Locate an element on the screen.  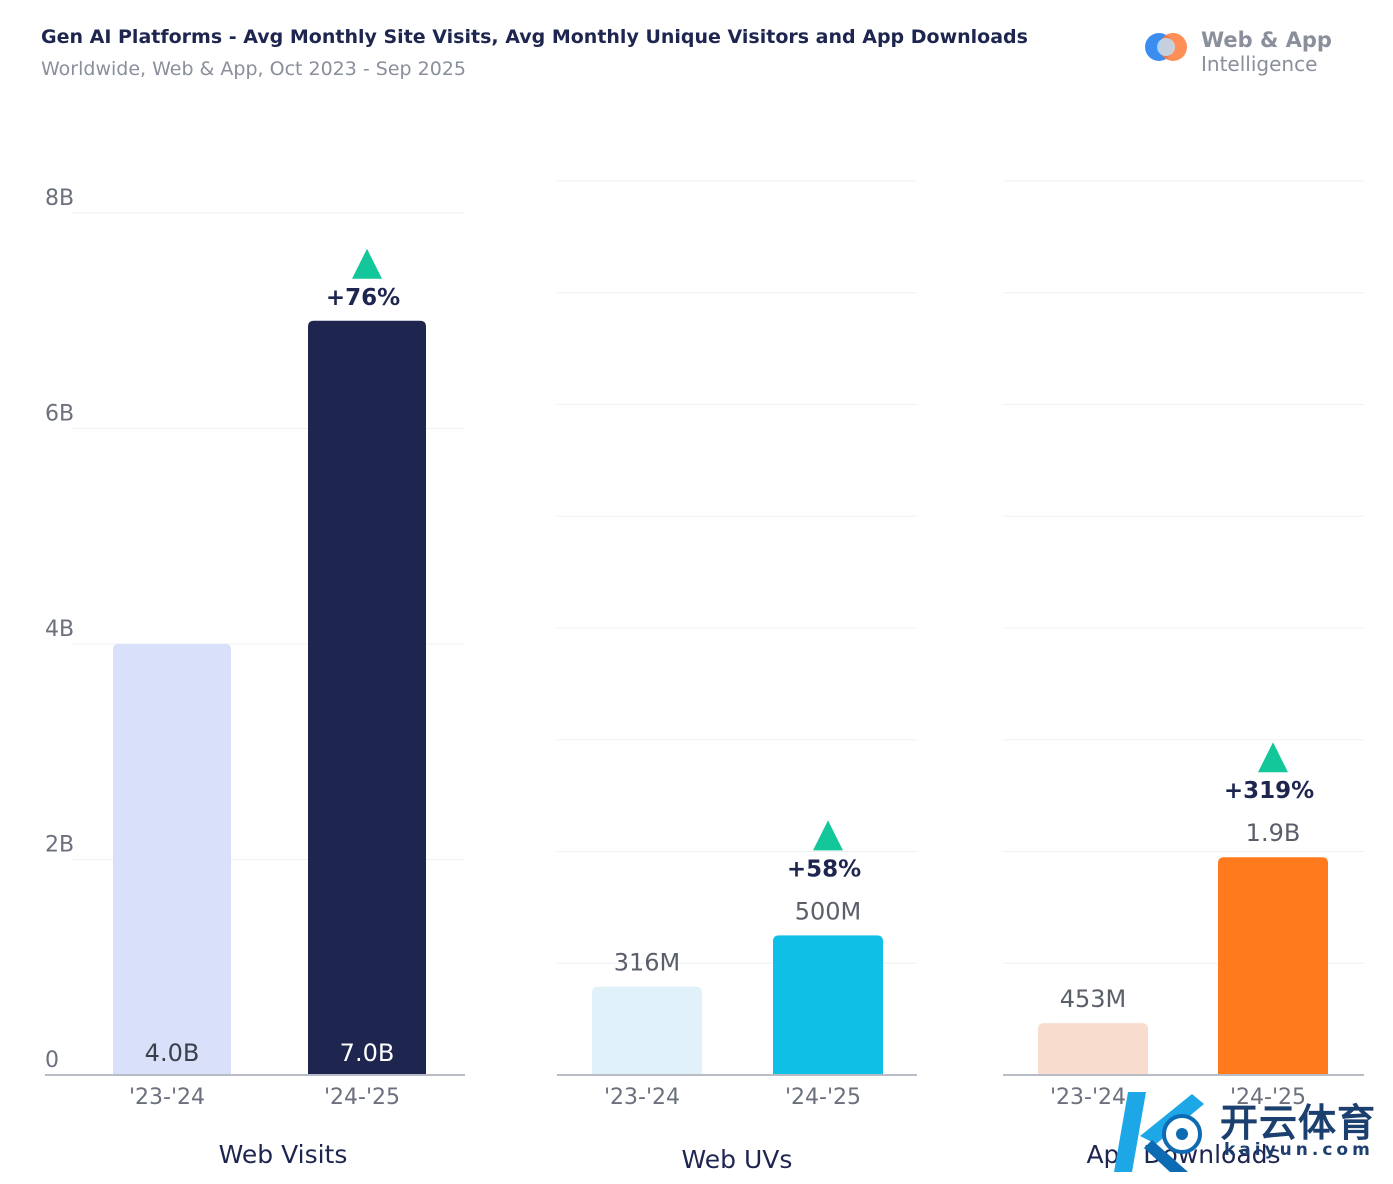
web-visits-y-tick-label: 4B is located at coordinates (59, 629).